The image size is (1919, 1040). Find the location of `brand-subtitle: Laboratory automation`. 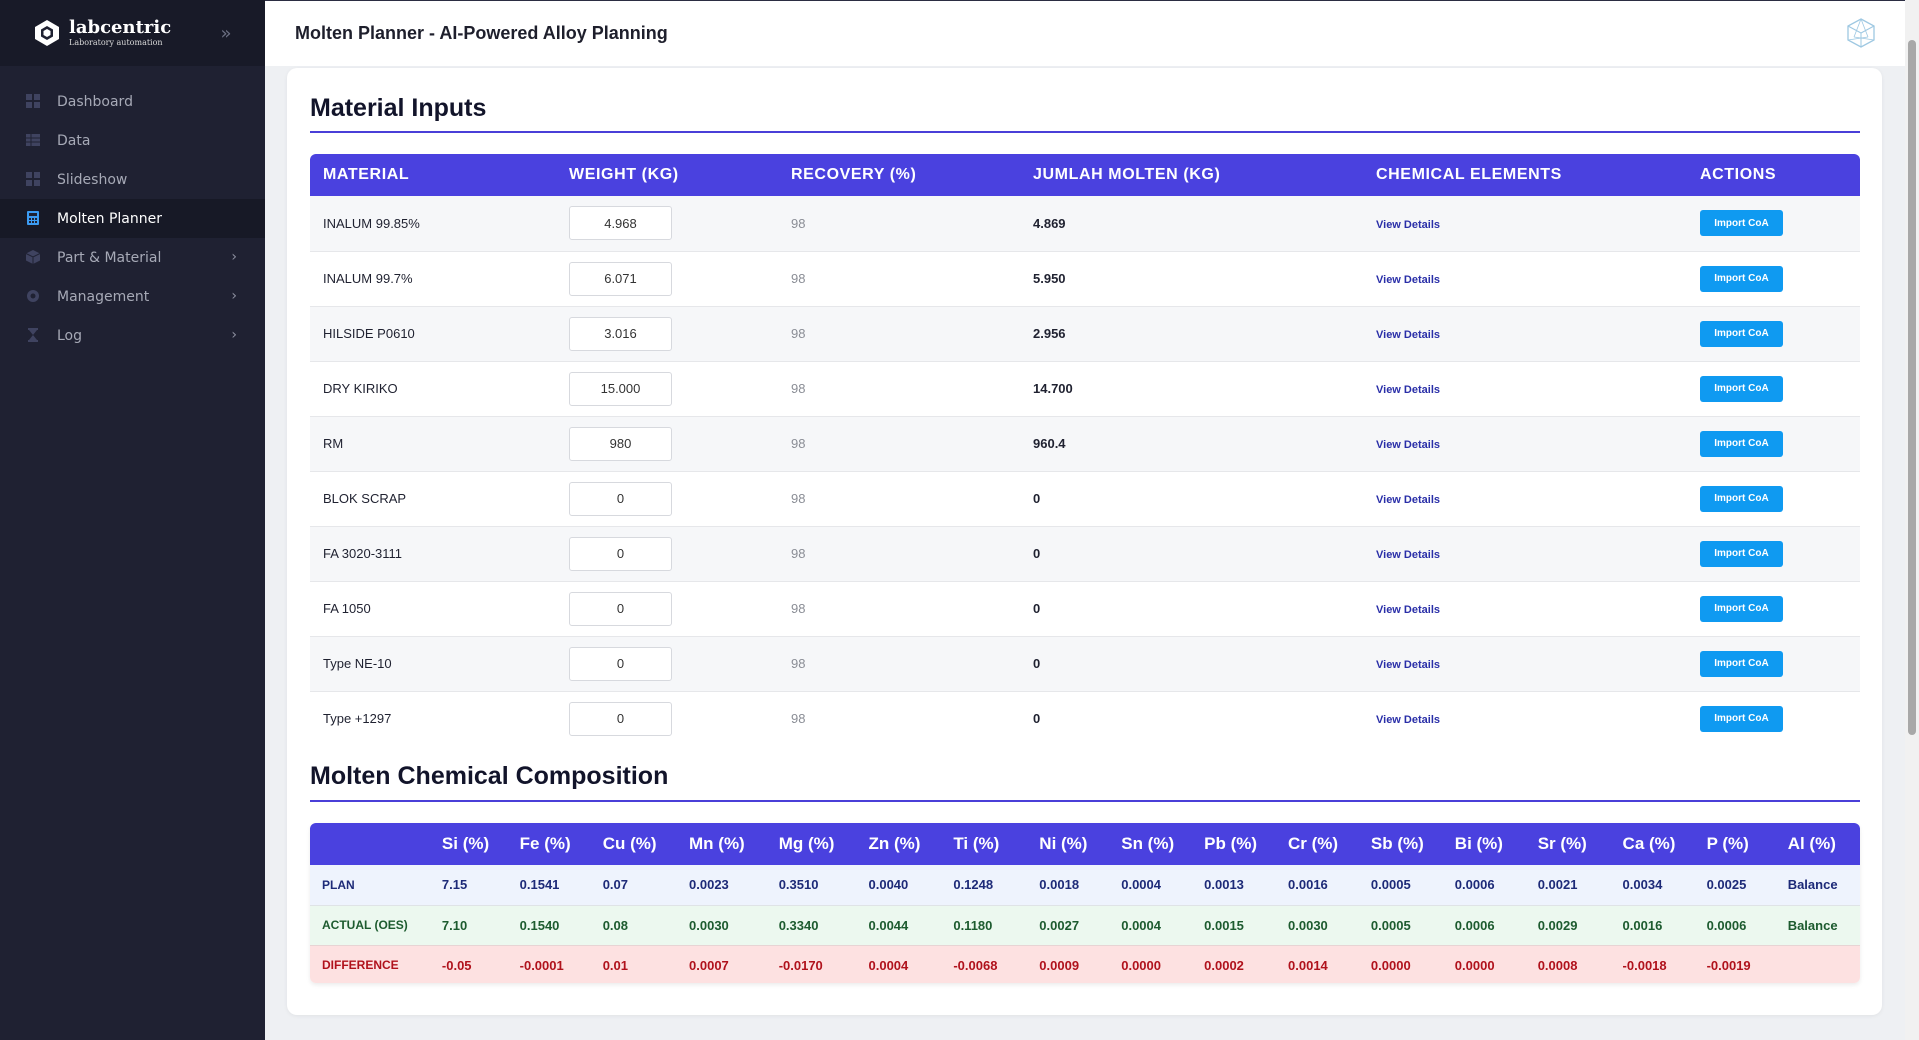

brand-subtitle: Laboratory automation is located at coordinates (116, 42).